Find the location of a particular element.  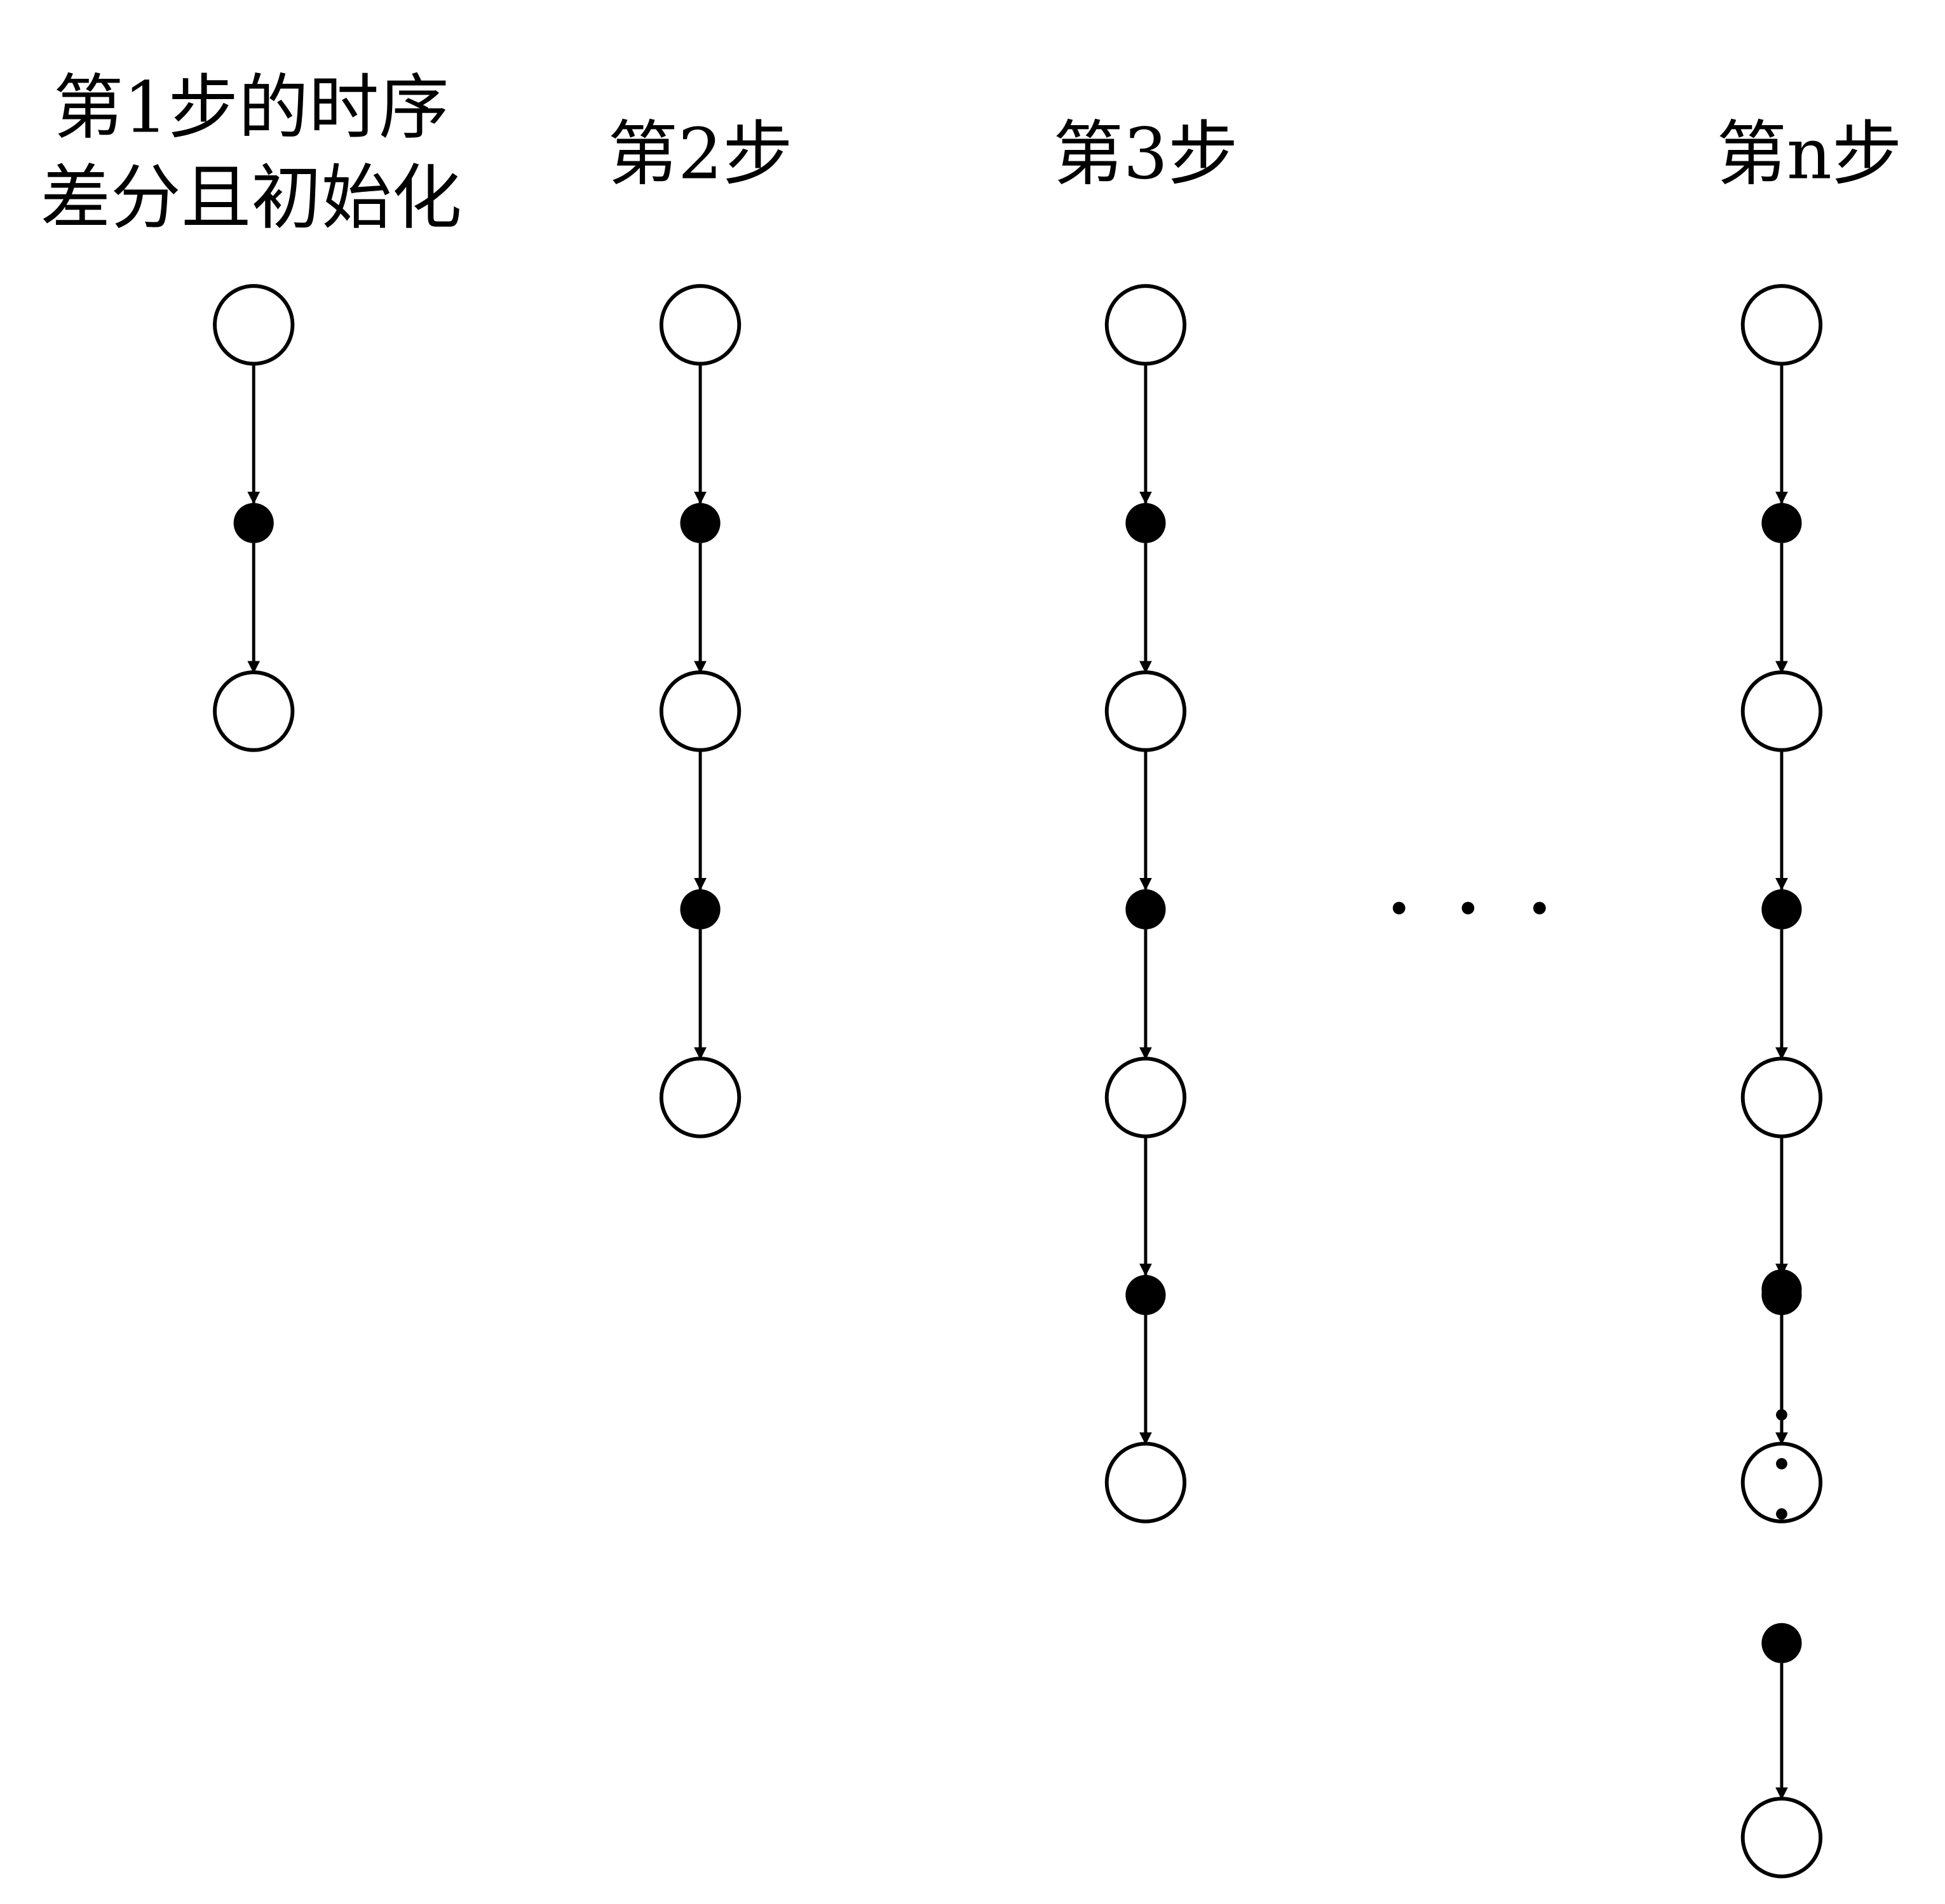

column-label-step-1-line-2: 差分且初始化 is located at coordinates (252, 198).